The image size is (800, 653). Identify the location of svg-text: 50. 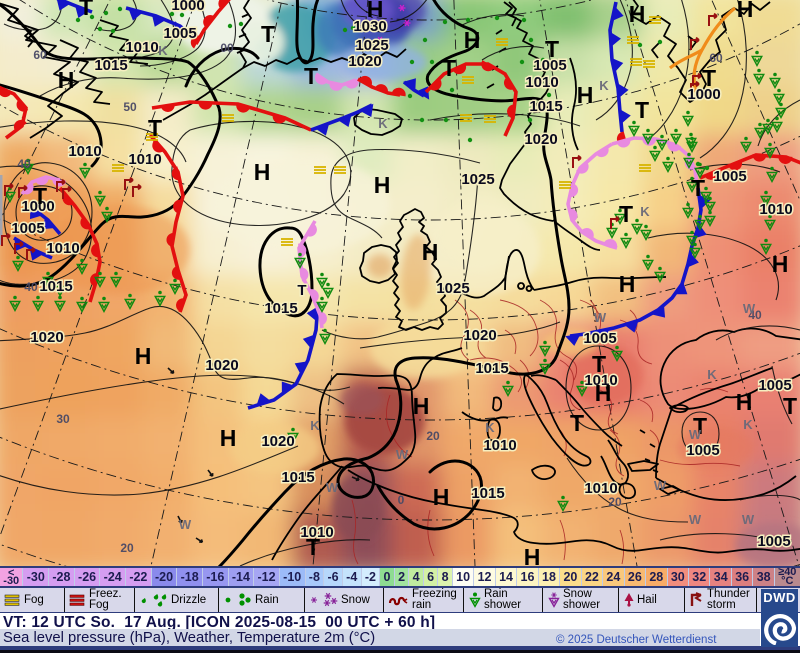
(130, 107).